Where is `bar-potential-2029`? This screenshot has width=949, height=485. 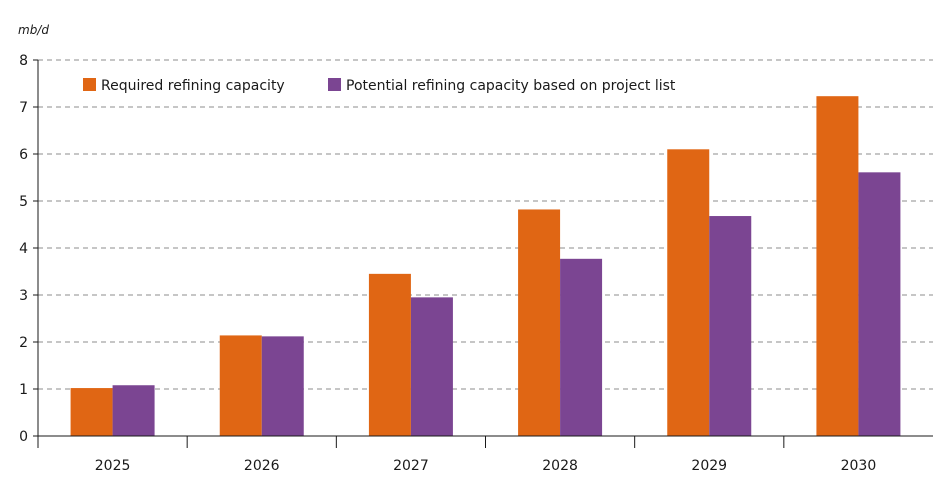
bar-potential-2029 is located at coordinates (730, 326).